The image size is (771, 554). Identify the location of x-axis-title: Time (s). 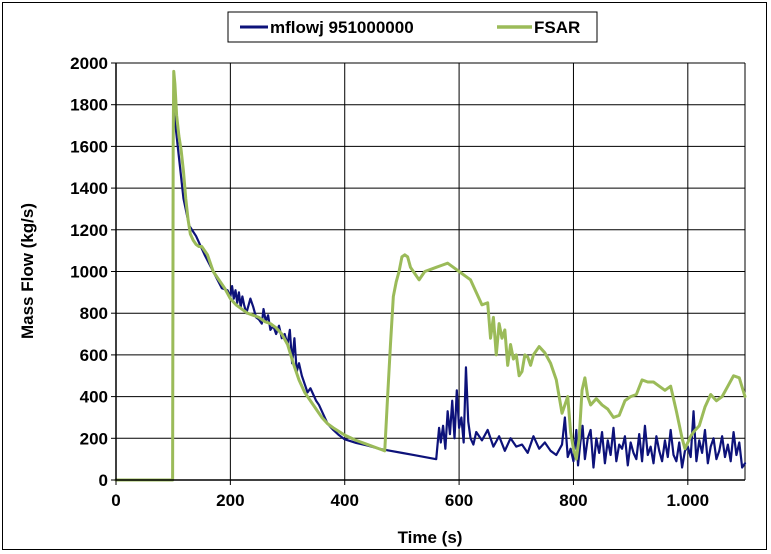
(430, 537).